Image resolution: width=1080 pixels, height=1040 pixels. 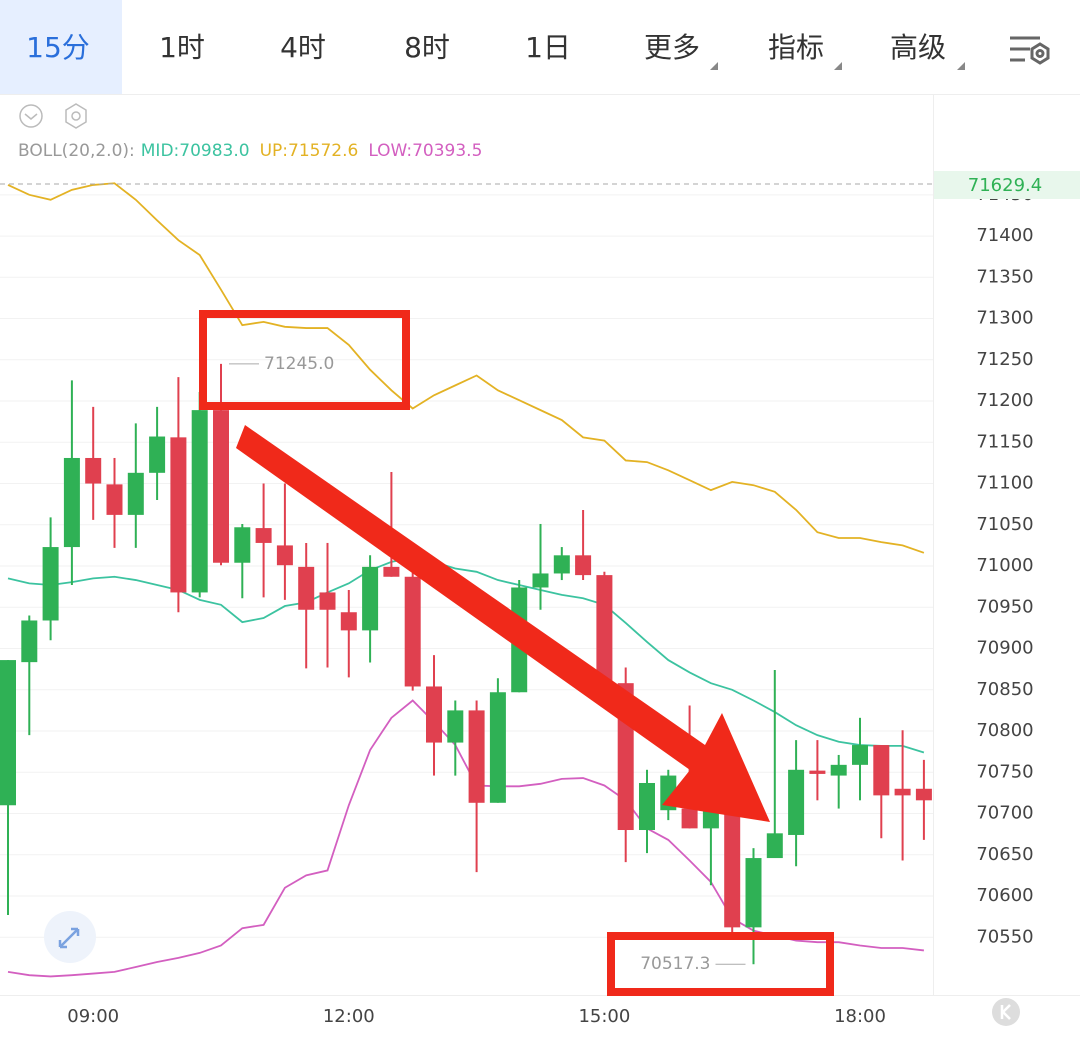 I want to click on tab: 1日, so click(x=548, y=47).